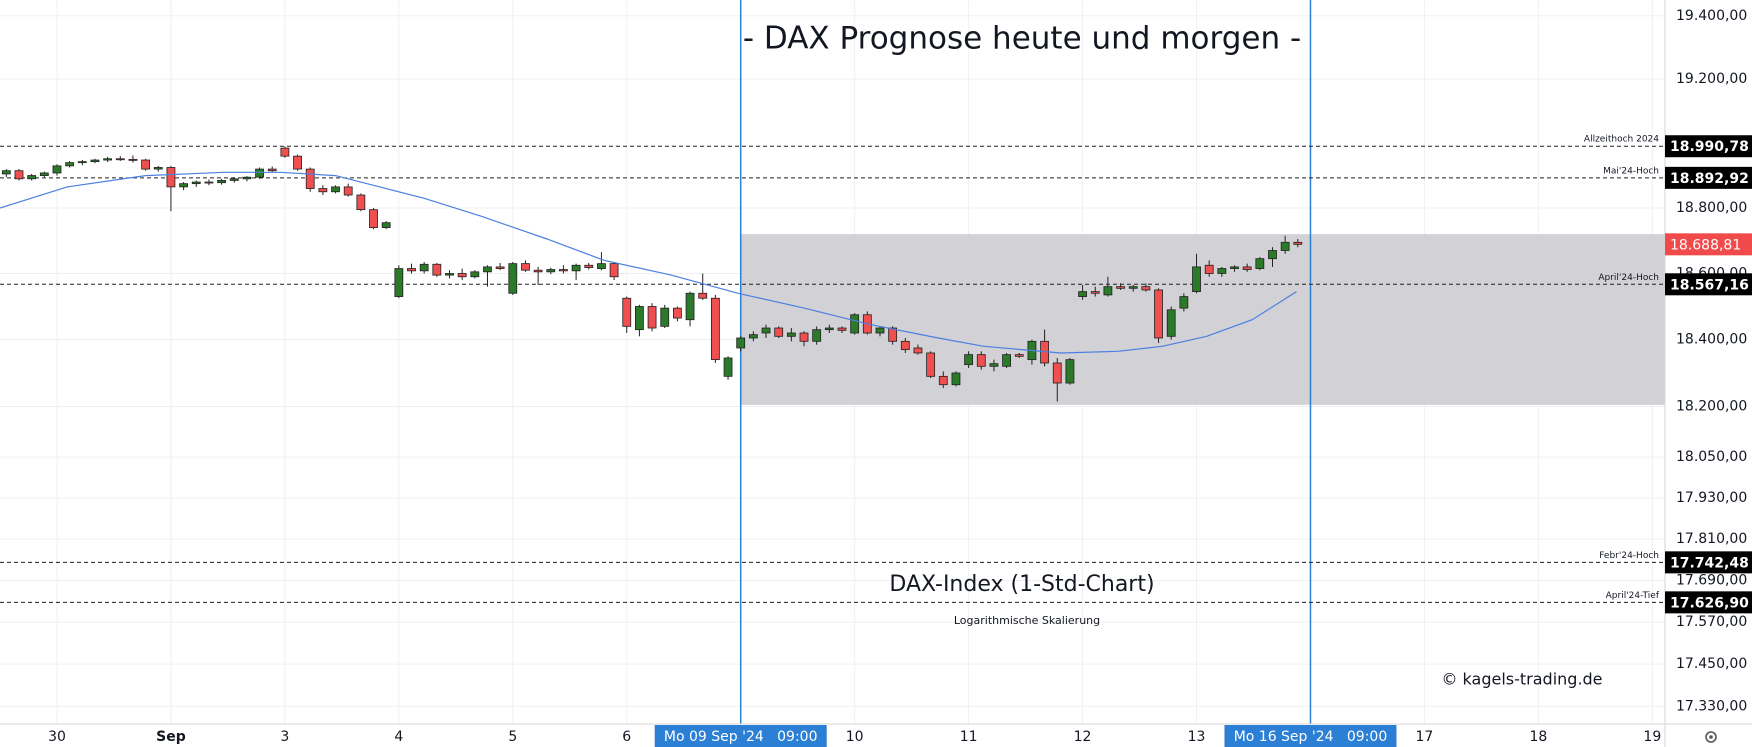 The image size is (1752, 747). What do you see at coordinates (171, 737) in the screenshot?
I see `x-tick-label: Sep` at bounding box center [171, 737].